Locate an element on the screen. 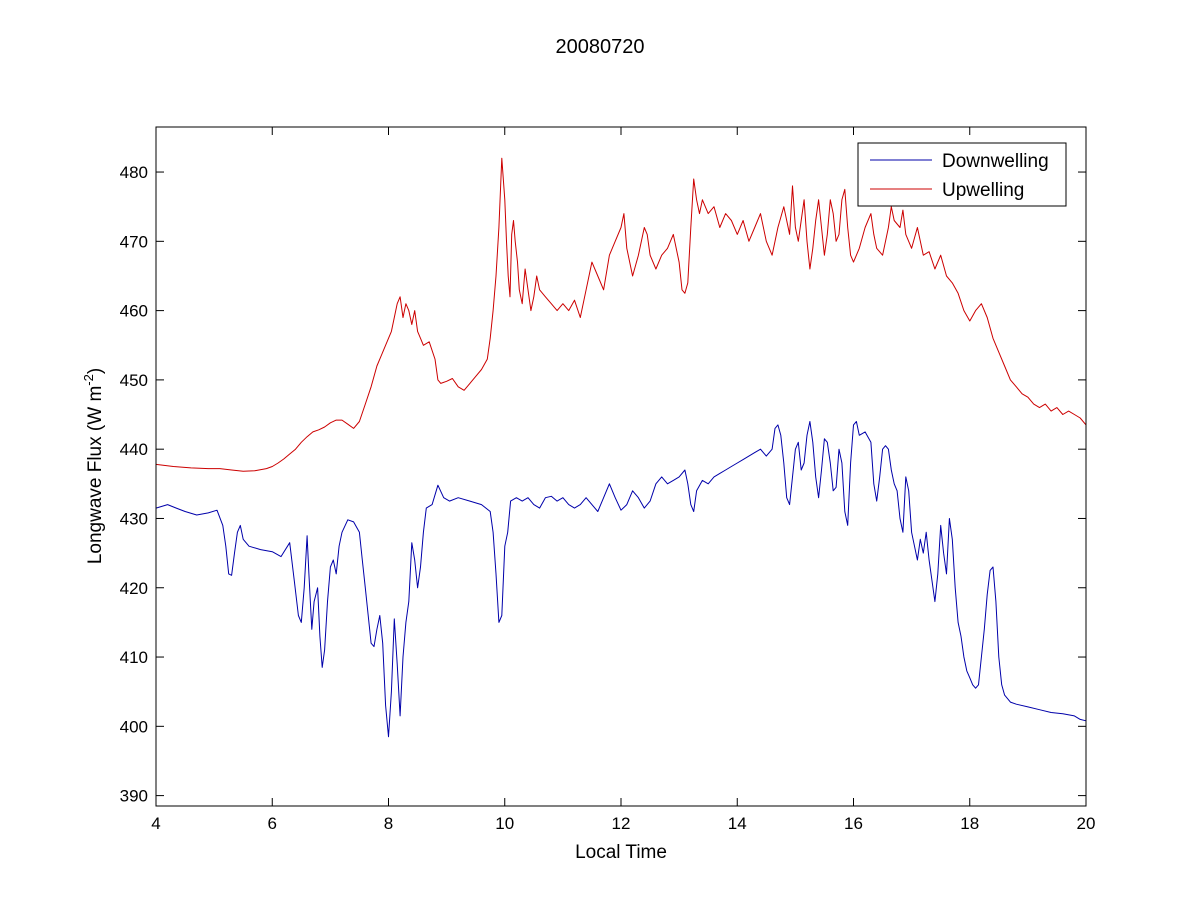 The width and height of the screenshot is (1200, 900). y-axis-label: Longwave Flux (W m-2) is located at coordinates (93, 466).